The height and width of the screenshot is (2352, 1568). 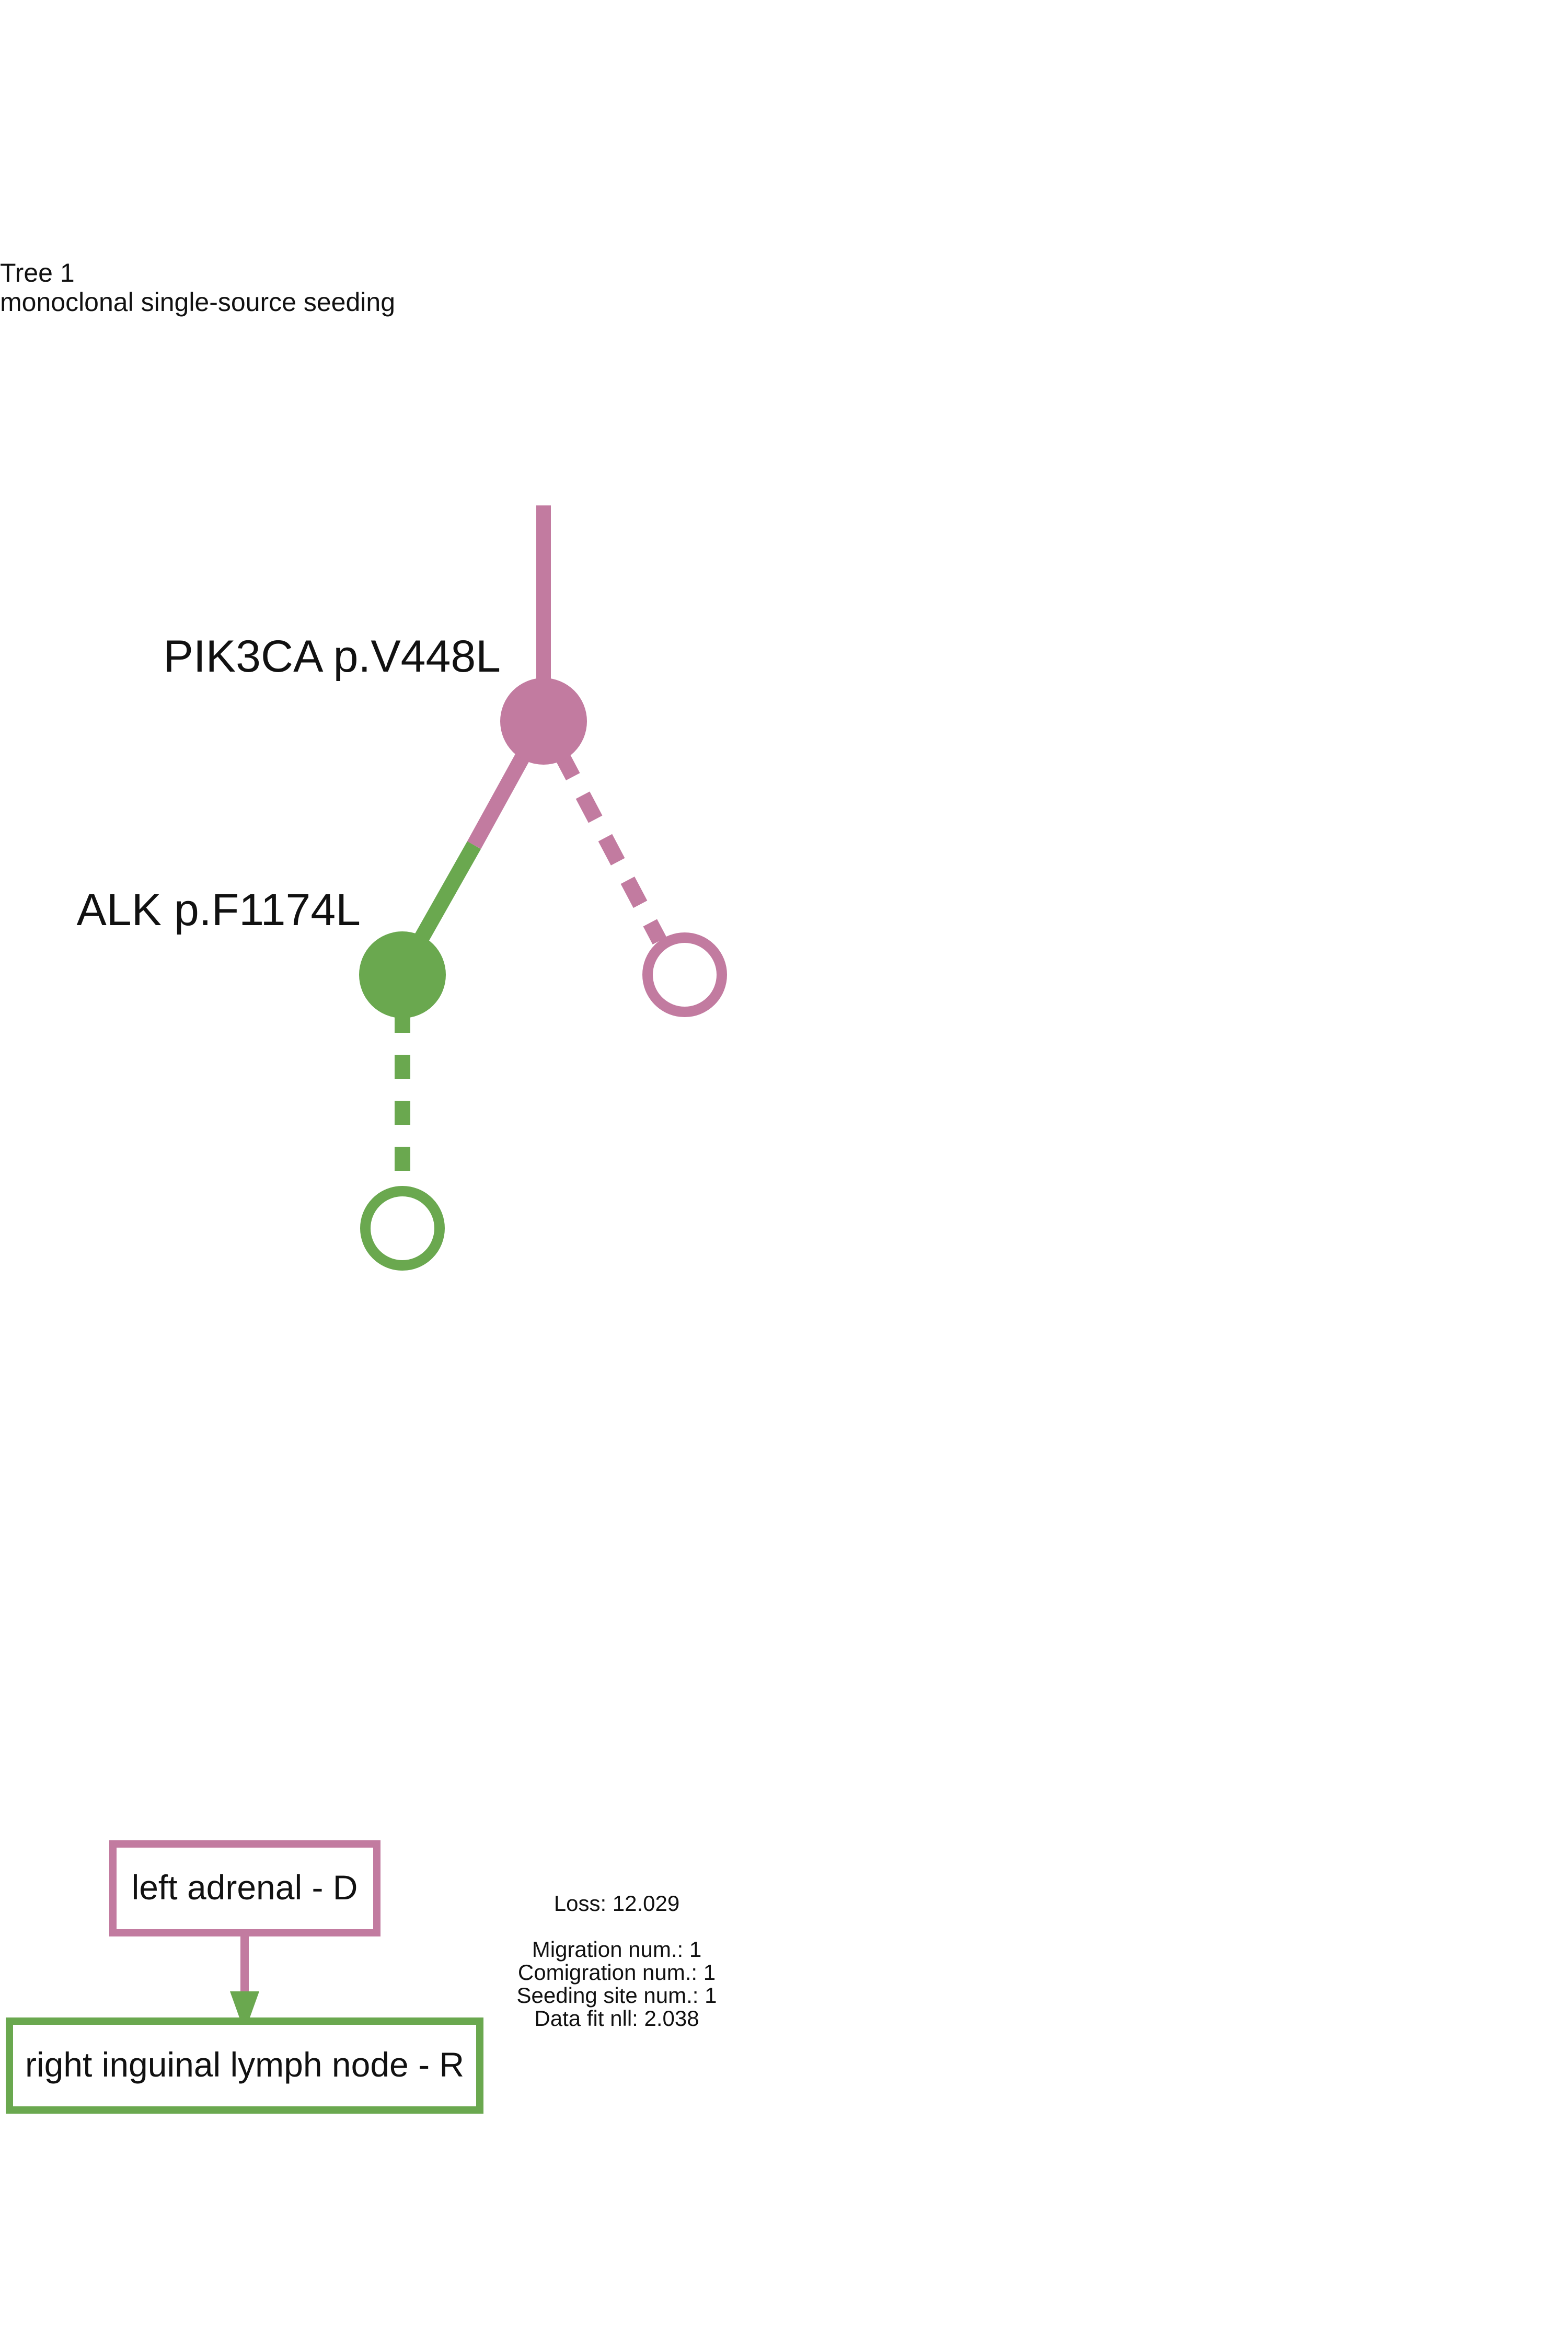 What do you see at coordinates (616, 2018) in the screenshot?
I see `stat-data-fit-nll: Data fit nll: 2.038` at bounding box center [616, 2018].